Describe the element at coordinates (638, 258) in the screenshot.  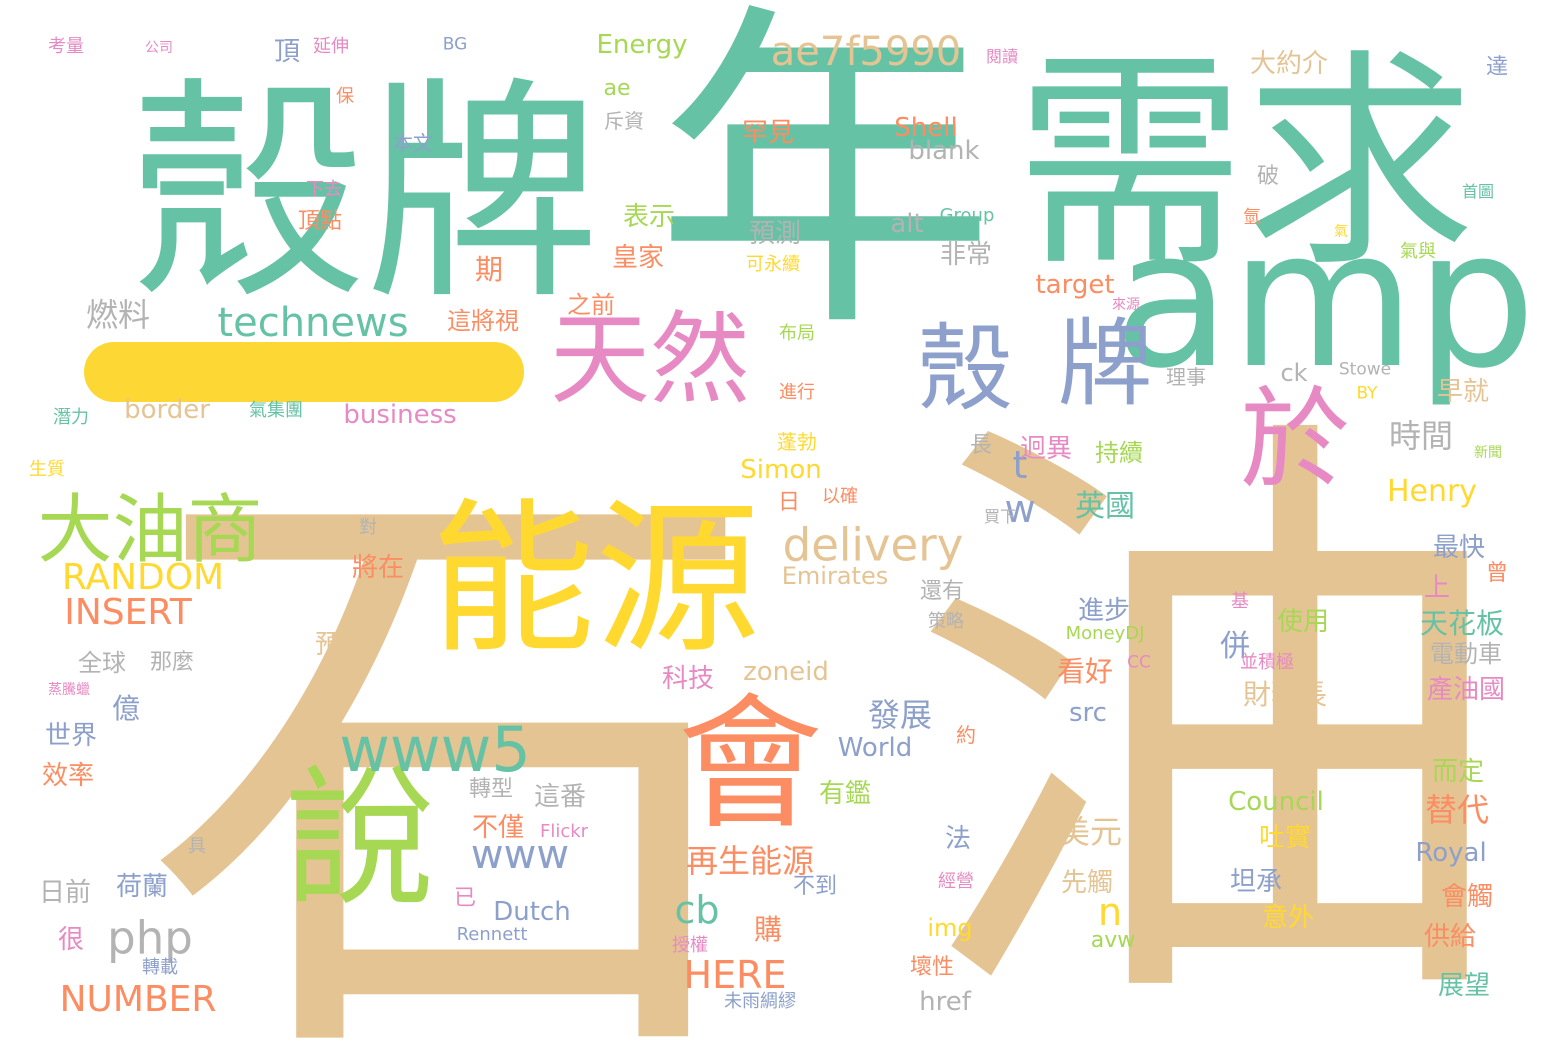
I see `word: 皇家` at that location.